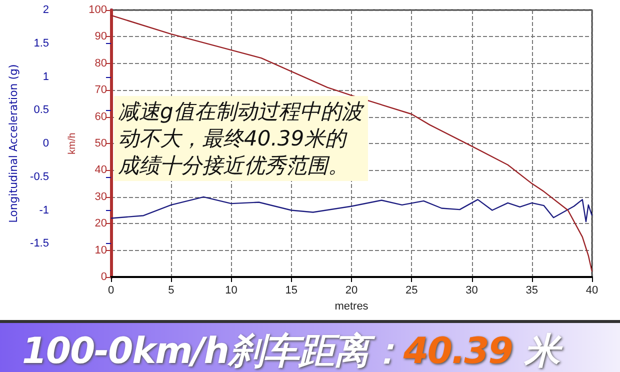 The image size is (620, 372). What do you see at coordinates (100, 196) in the screenshot?
I see `y2-tick-label: 30` at bounding box center [100, 196].